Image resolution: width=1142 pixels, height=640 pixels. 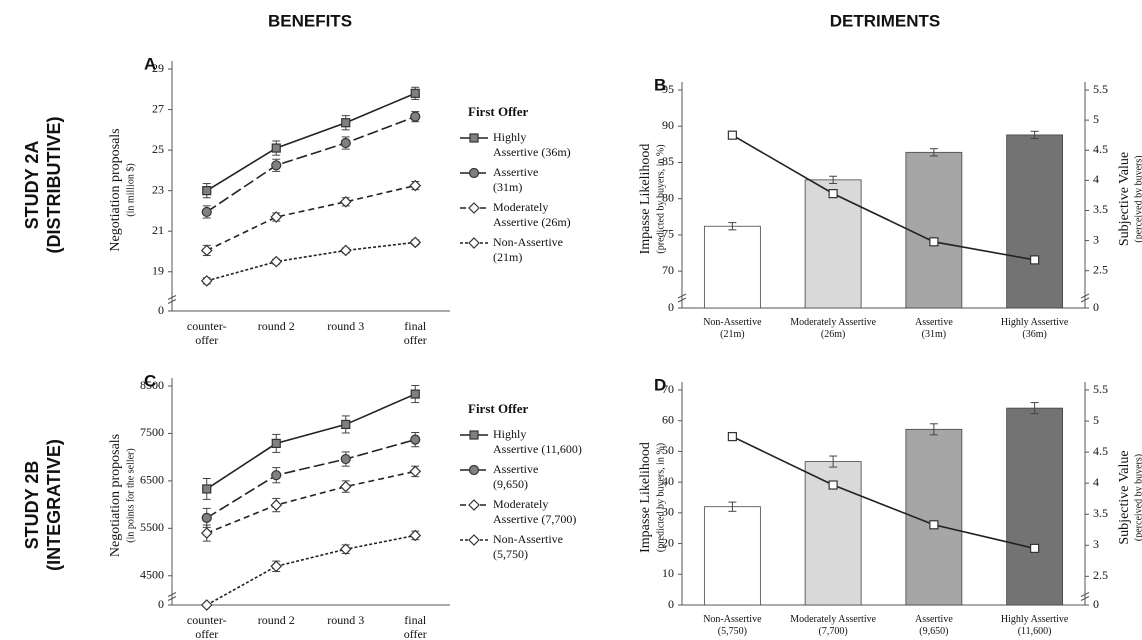 What do you see at coordinates (668, 481) in the screenshot?
I see `y-tick-label: 40` at bounding box center [668, 481].